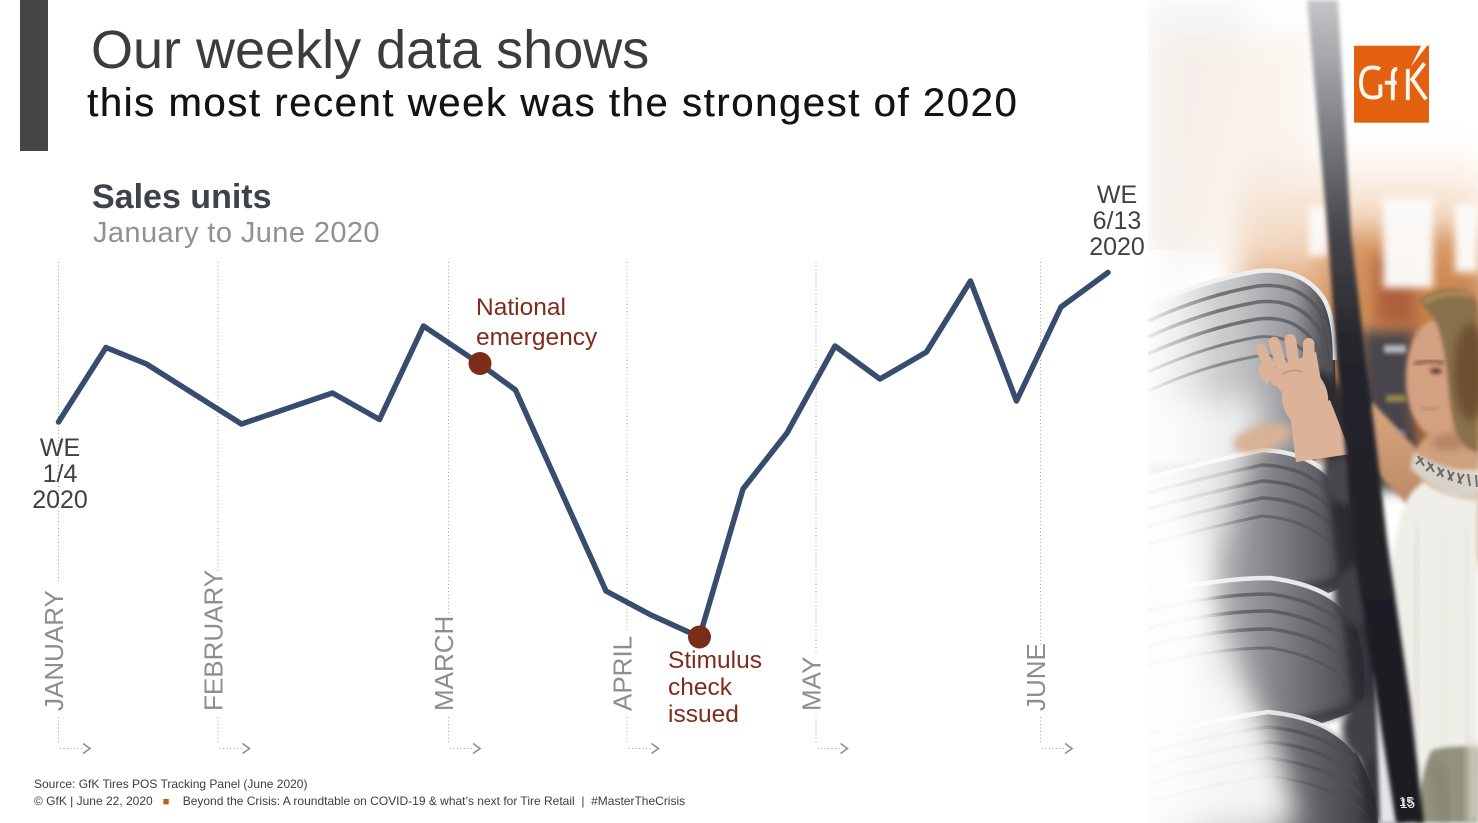 This screenshot has height=823, width=1478. What do you see at coordinates (444, 663) in the screenshot?
I see `svg-text: MARCH` at bounding box center [444, 663].